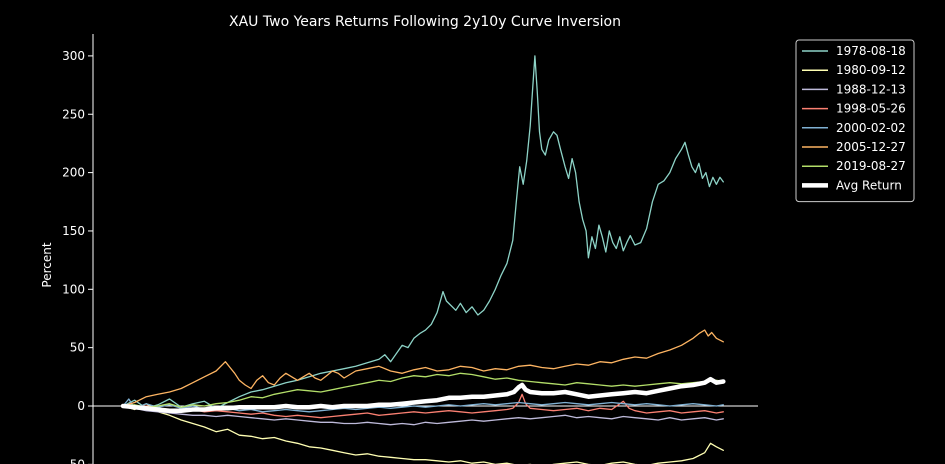  Describe the element at coordinates (73, 114) in the screenshot. I see `y-tick-label: 250` at that location.